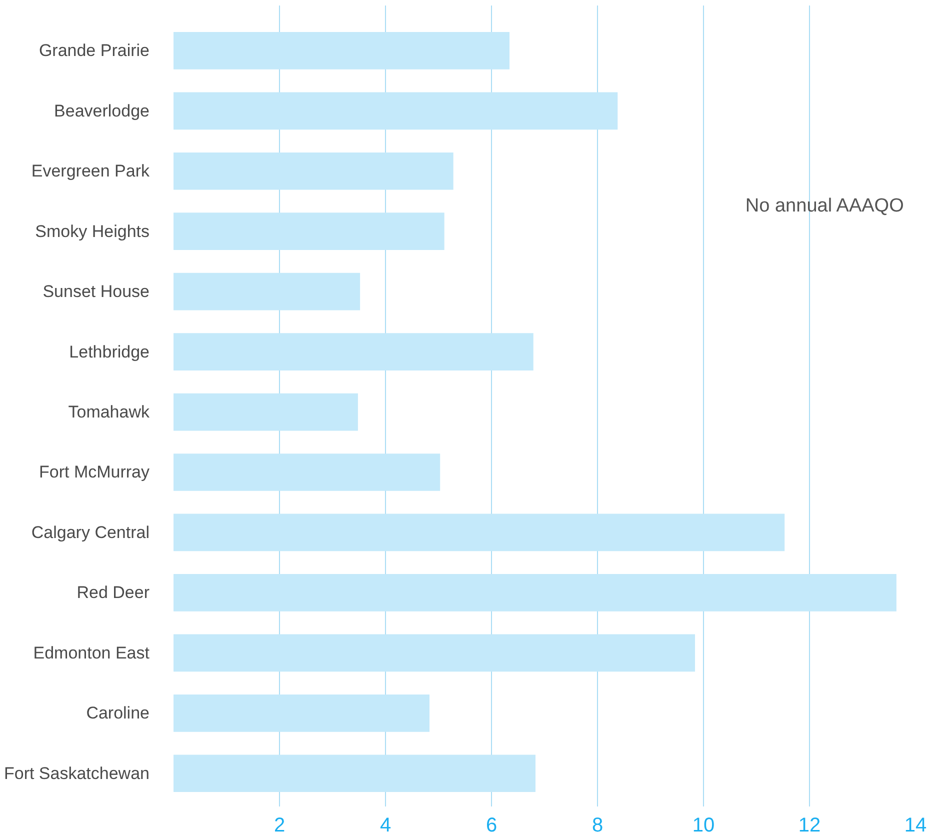 Image resolution: width=937 pixels, height=834 pixels. Describe the element at coordinates (90, 532) in the screenshot. I see `y-tick-label: Calgary Central` at that location.